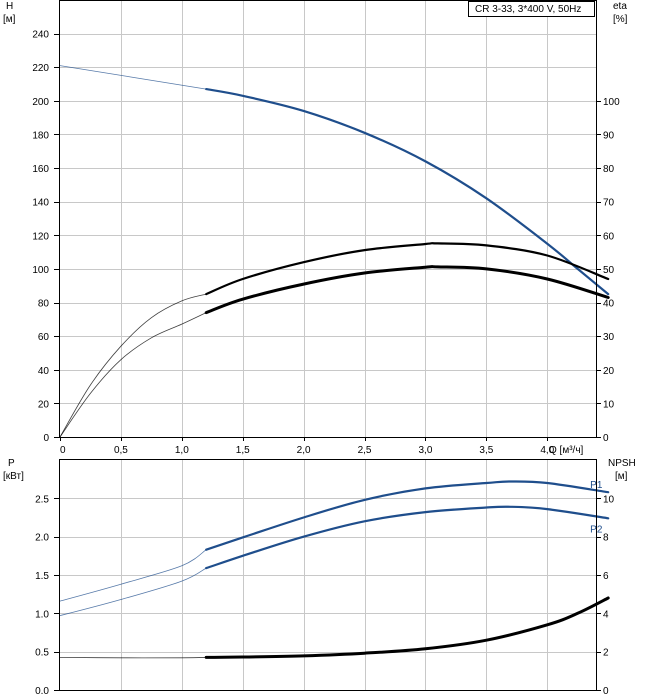 The height and width of the screenshot is (700, 658). What do you see at coordinates (566, 450) in the screenshot?
I see `x-axis-label: Q [м³/ч]` at bounding box center [566, 450].